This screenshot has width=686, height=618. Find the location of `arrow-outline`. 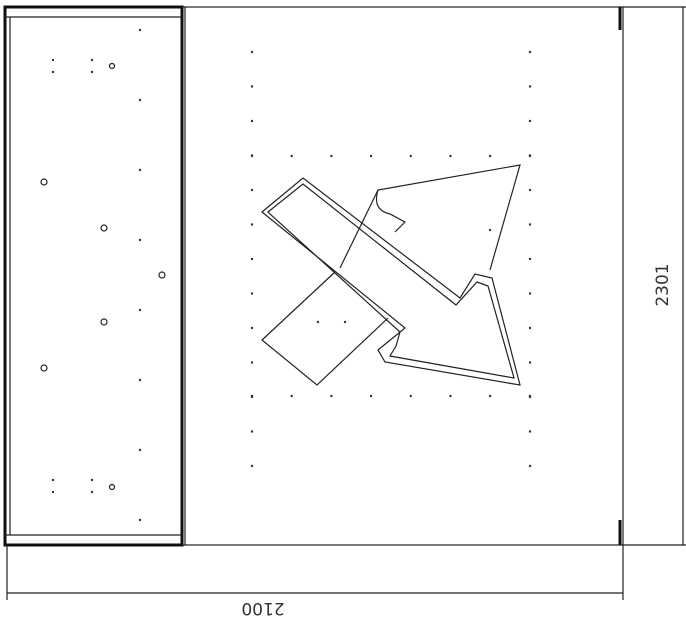

arrow-outline is located at coordinates (391, 281).